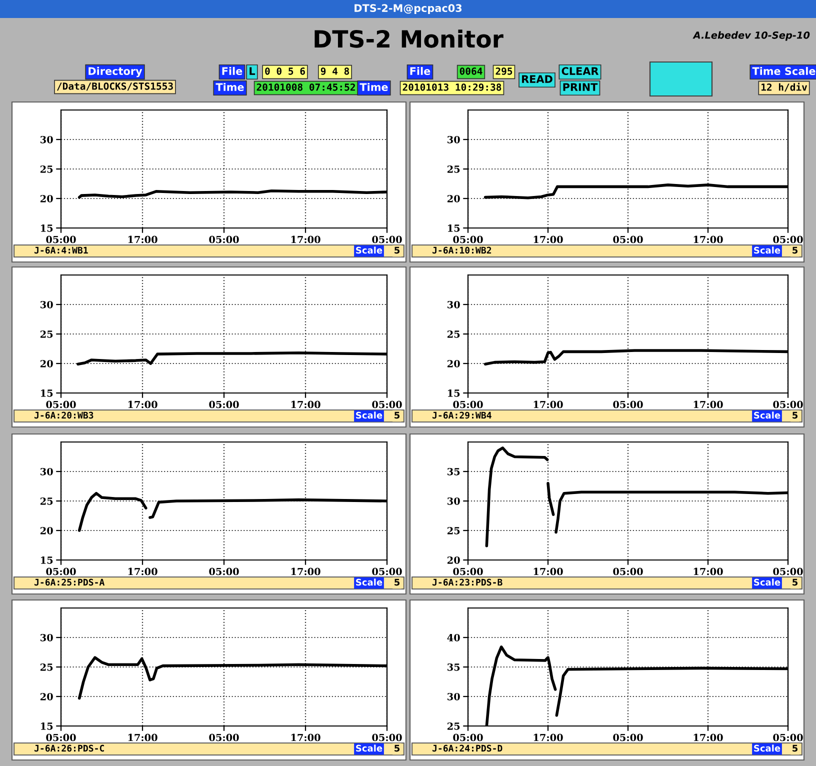 The height and width of the screenshot is (766, 816). Describe the element at coordinates (285, 71) in the screenshot. I see `text: 0 0 5 6` at that location.